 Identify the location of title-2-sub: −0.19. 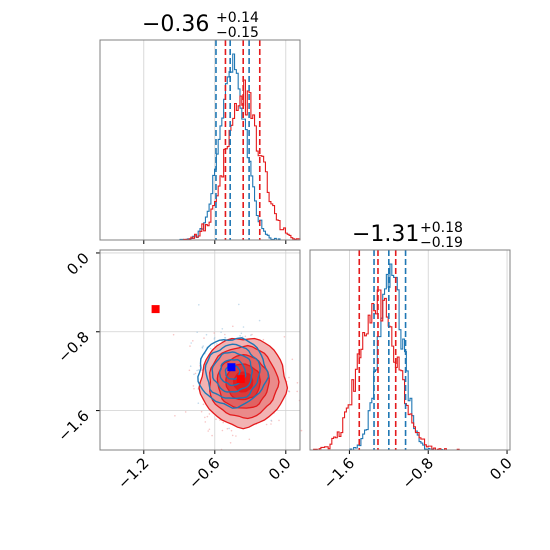
(441, 243).